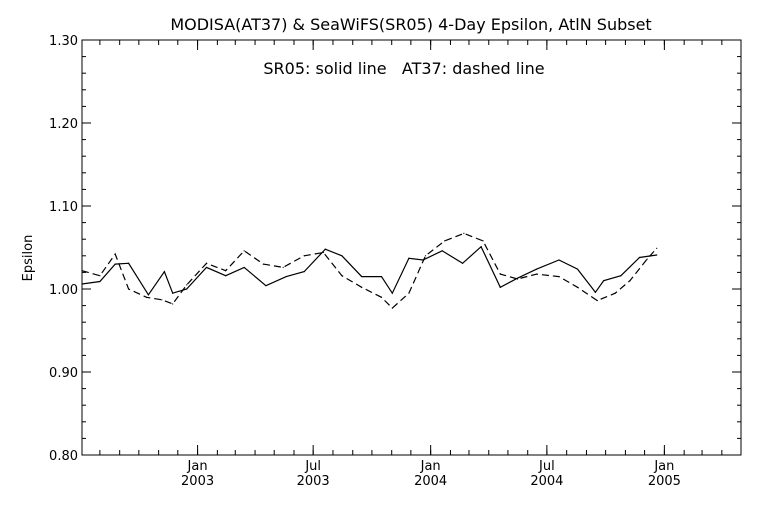 This screenshot has height=516, width=768. What do you see at coordinates (403, 68) in the screenshot?
I see `series-annotation: SR05: solid line AT37: dashed line` at bounding box center [403, 68].